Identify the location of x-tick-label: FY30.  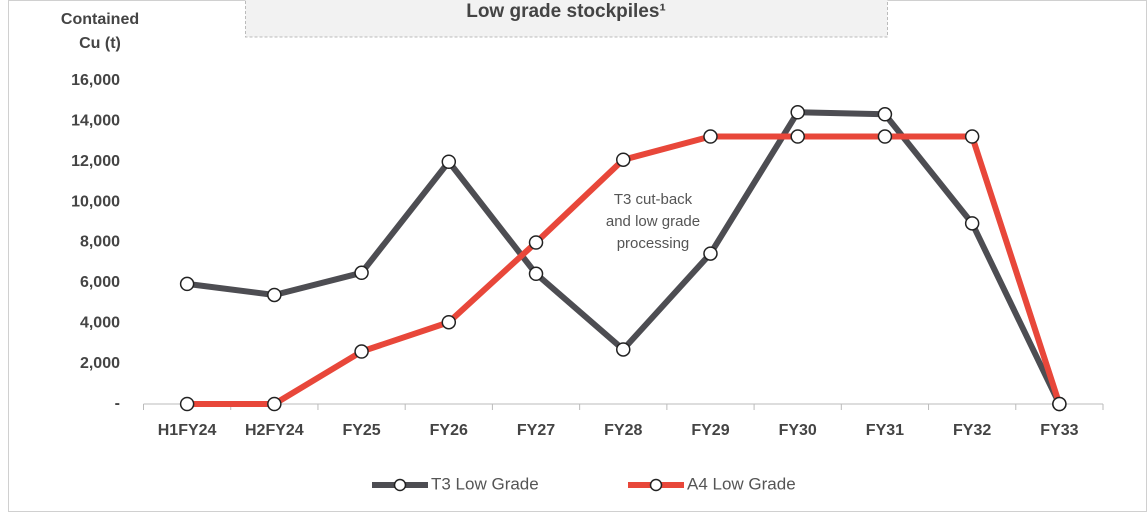
(798, 430).